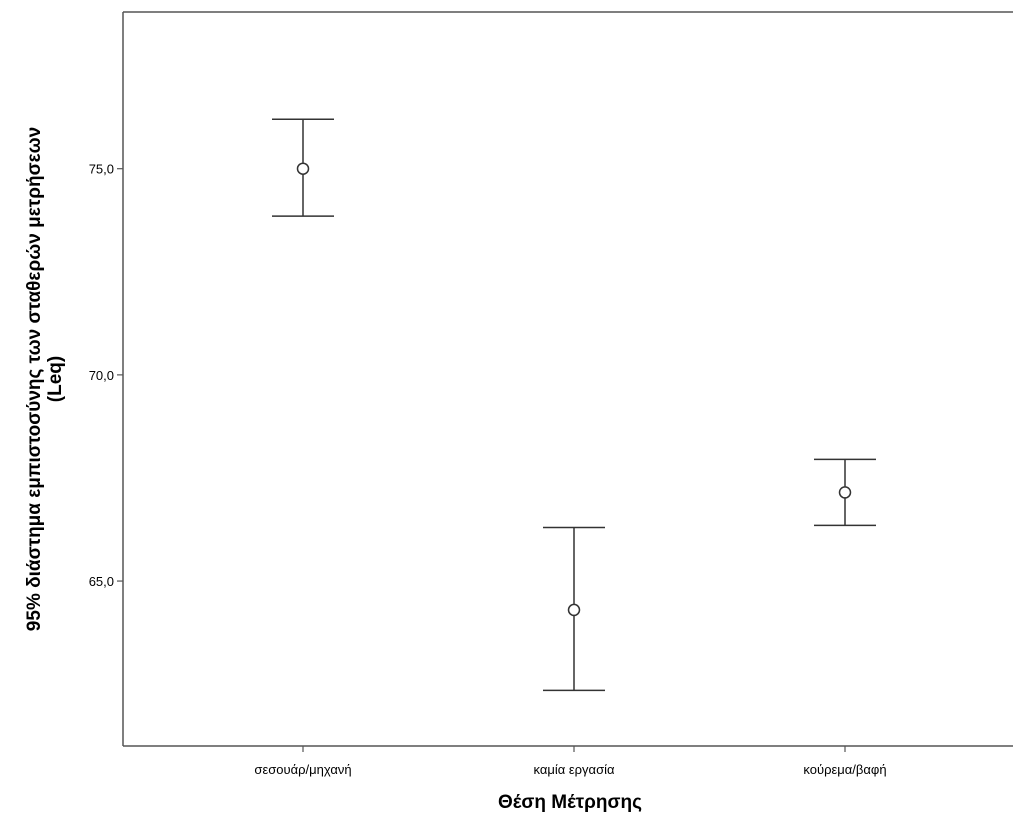 The width and height of the screenshot is (1013, 828). Describe the element at coordinates (574, 769) in the screenshot. I see `x-tick-label: καμία εργασία` at that location.